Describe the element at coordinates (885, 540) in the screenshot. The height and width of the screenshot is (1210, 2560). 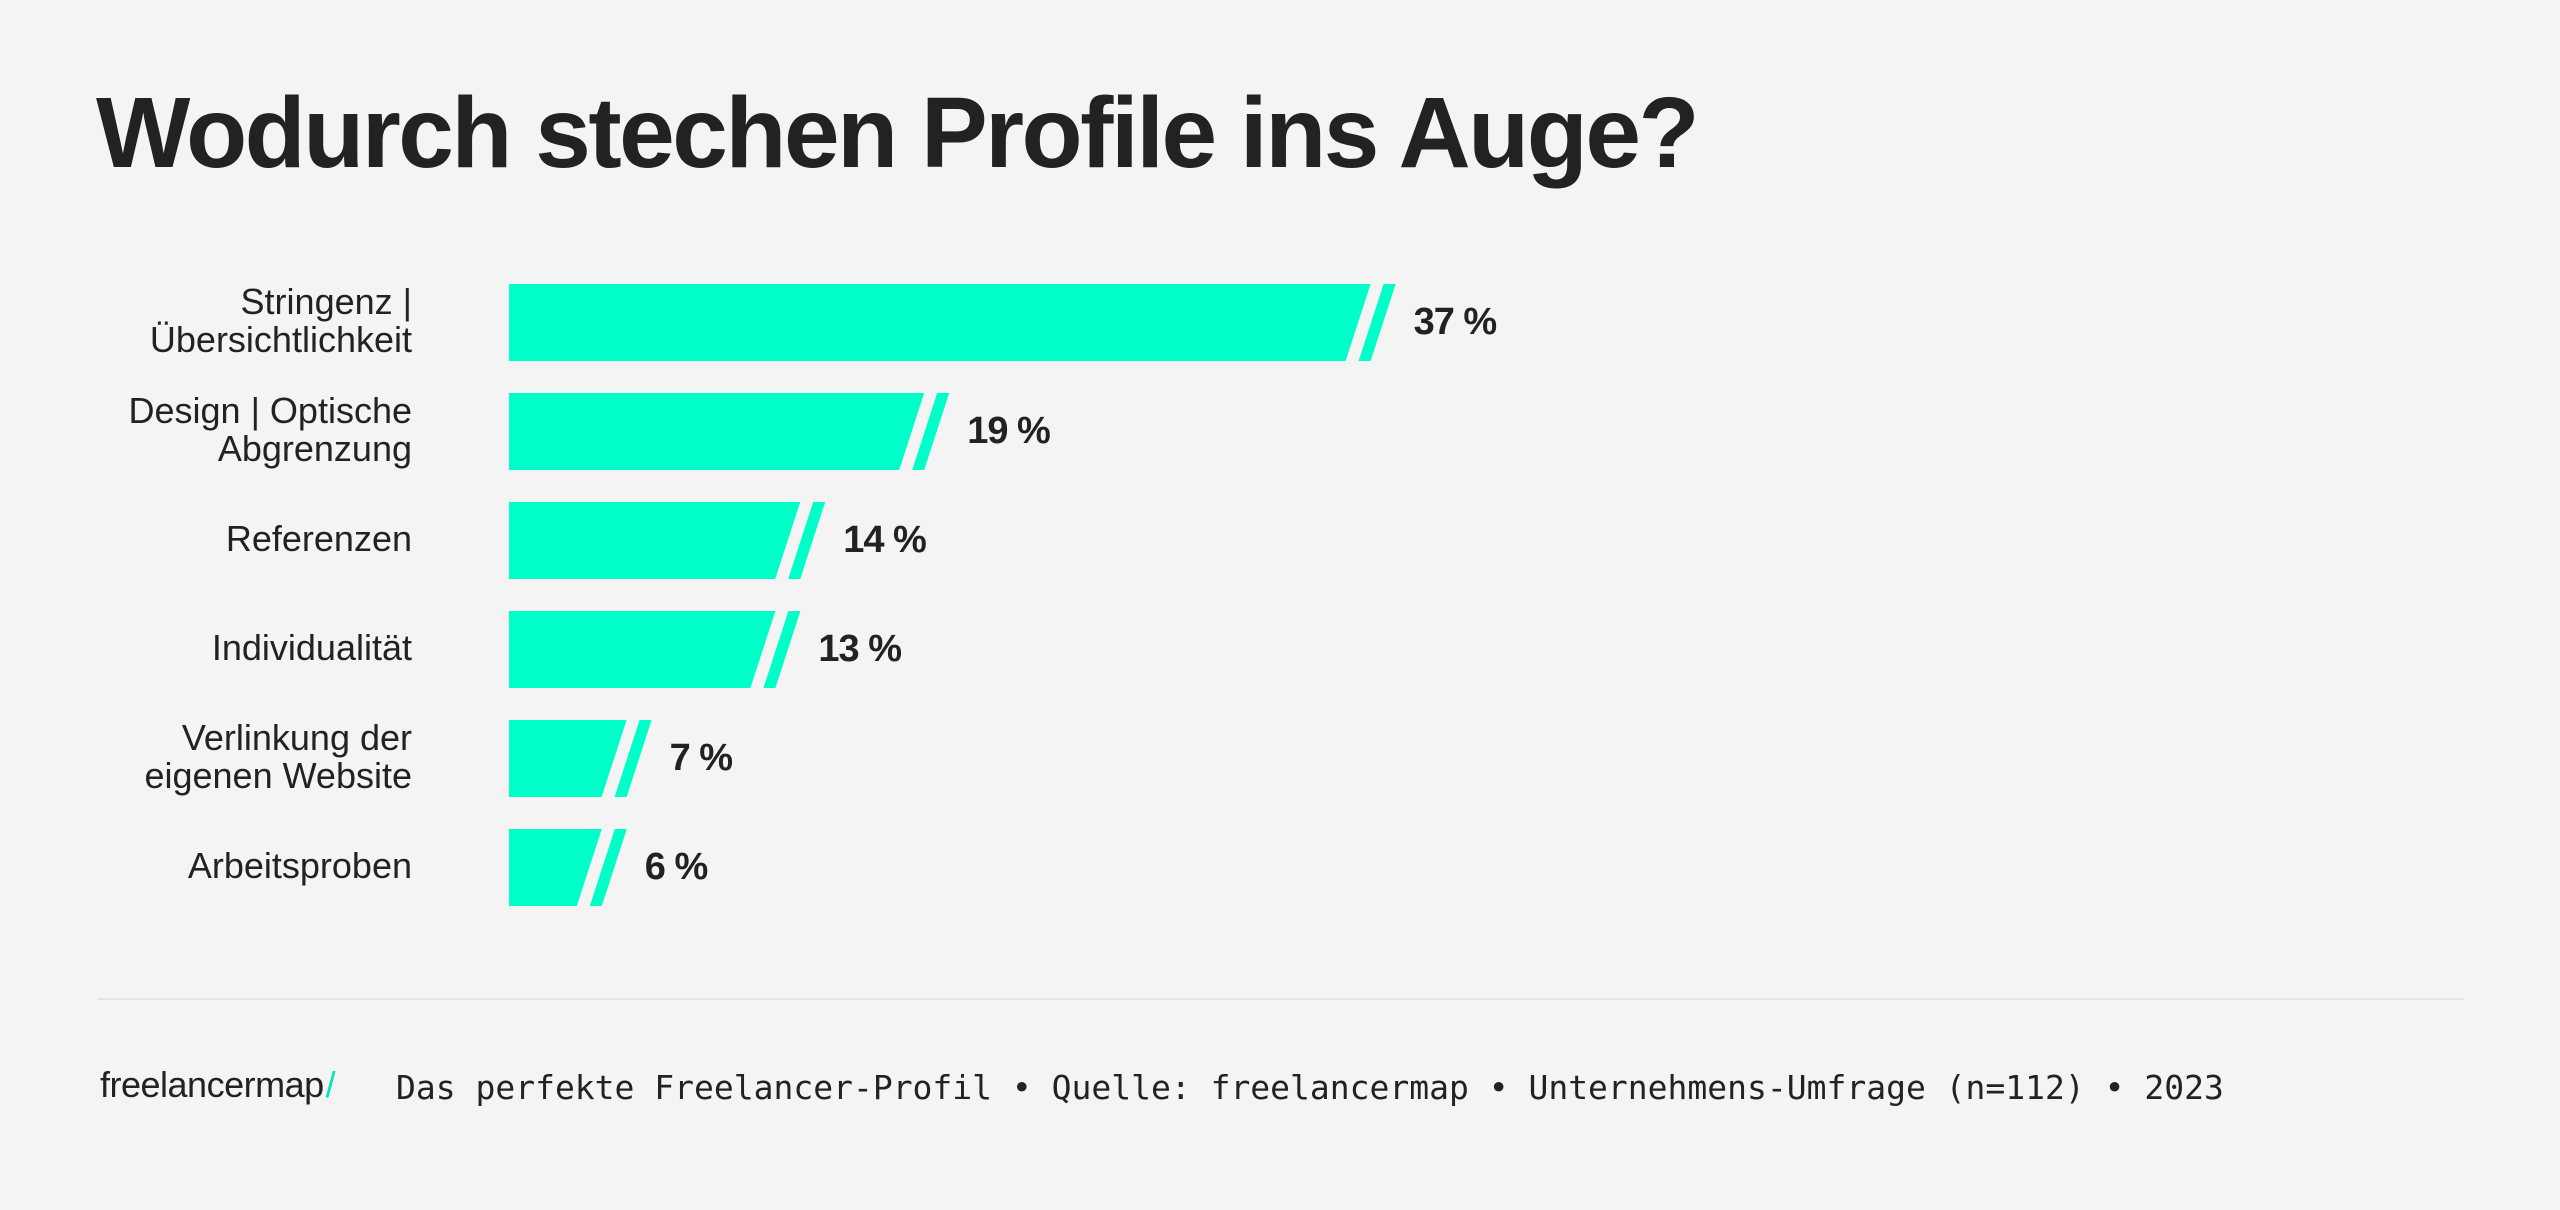
I see `value-label: 14 %` at that location.